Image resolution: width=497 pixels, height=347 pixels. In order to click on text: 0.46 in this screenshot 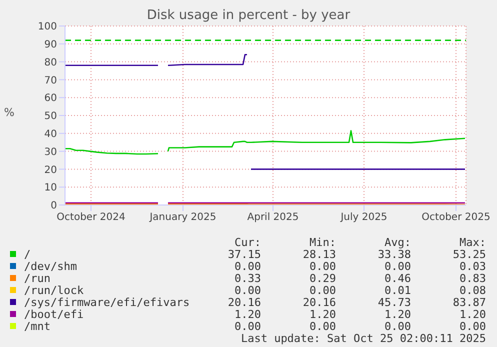, I will do `click(397, 278)`.